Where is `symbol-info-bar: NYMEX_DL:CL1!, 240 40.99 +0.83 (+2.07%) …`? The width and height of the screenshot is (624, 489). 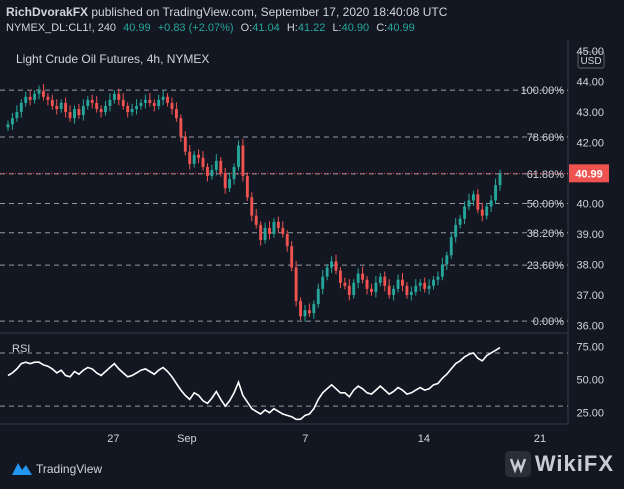
symbol-info-bar: NYMEX_DL:CL1!, 240 40.99 +0.83 (+2.07%) … is located at coordinates (210, 28).